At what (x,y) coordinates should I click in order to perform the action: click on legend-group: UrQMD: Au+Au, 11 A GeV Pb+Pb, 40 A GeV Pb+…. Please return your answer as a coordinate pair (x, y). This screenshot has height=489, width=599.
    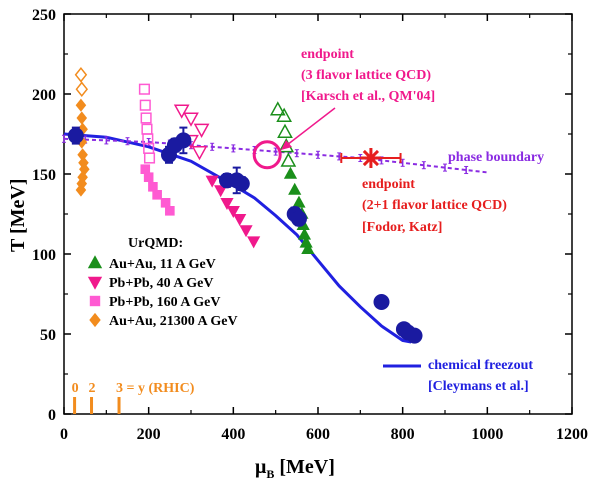
    Looking at the image, I should click on (162, 282).